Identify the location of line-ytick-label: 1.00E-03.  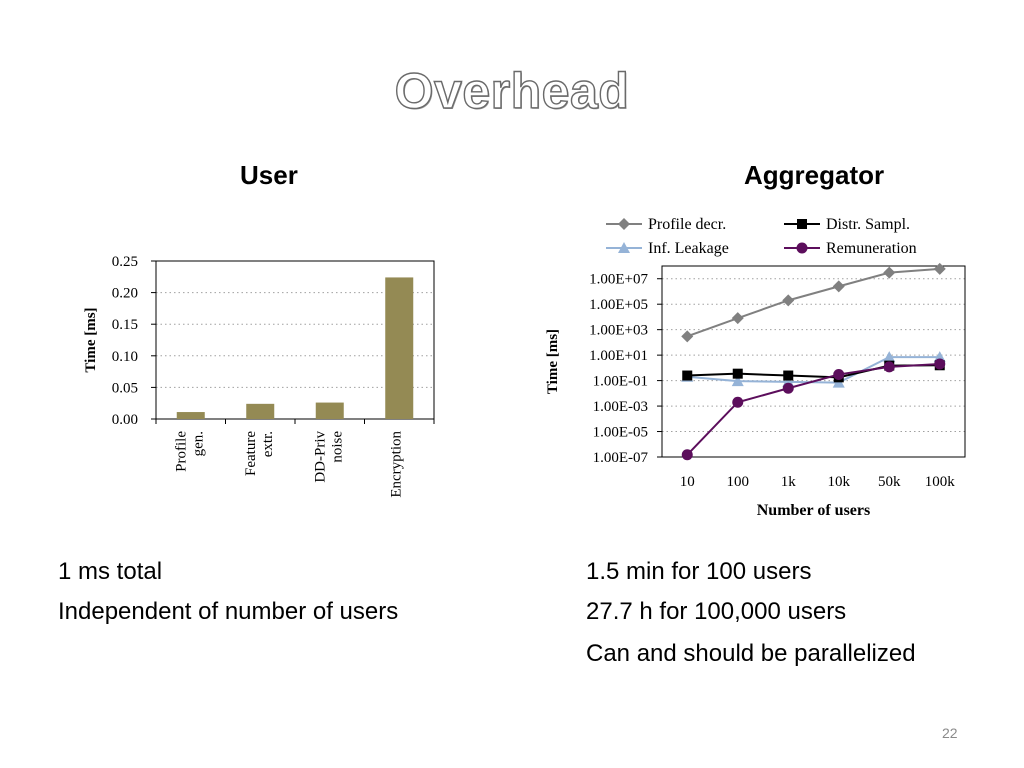
(620, 407).